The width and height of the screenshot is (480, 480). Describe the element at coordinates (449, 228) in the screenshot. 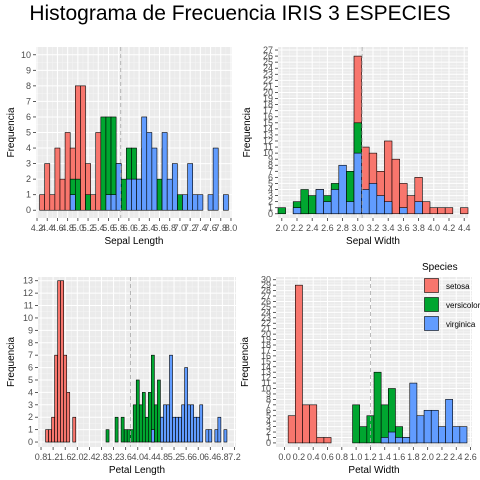

I see `x-tick-label: 4.2` at that location.